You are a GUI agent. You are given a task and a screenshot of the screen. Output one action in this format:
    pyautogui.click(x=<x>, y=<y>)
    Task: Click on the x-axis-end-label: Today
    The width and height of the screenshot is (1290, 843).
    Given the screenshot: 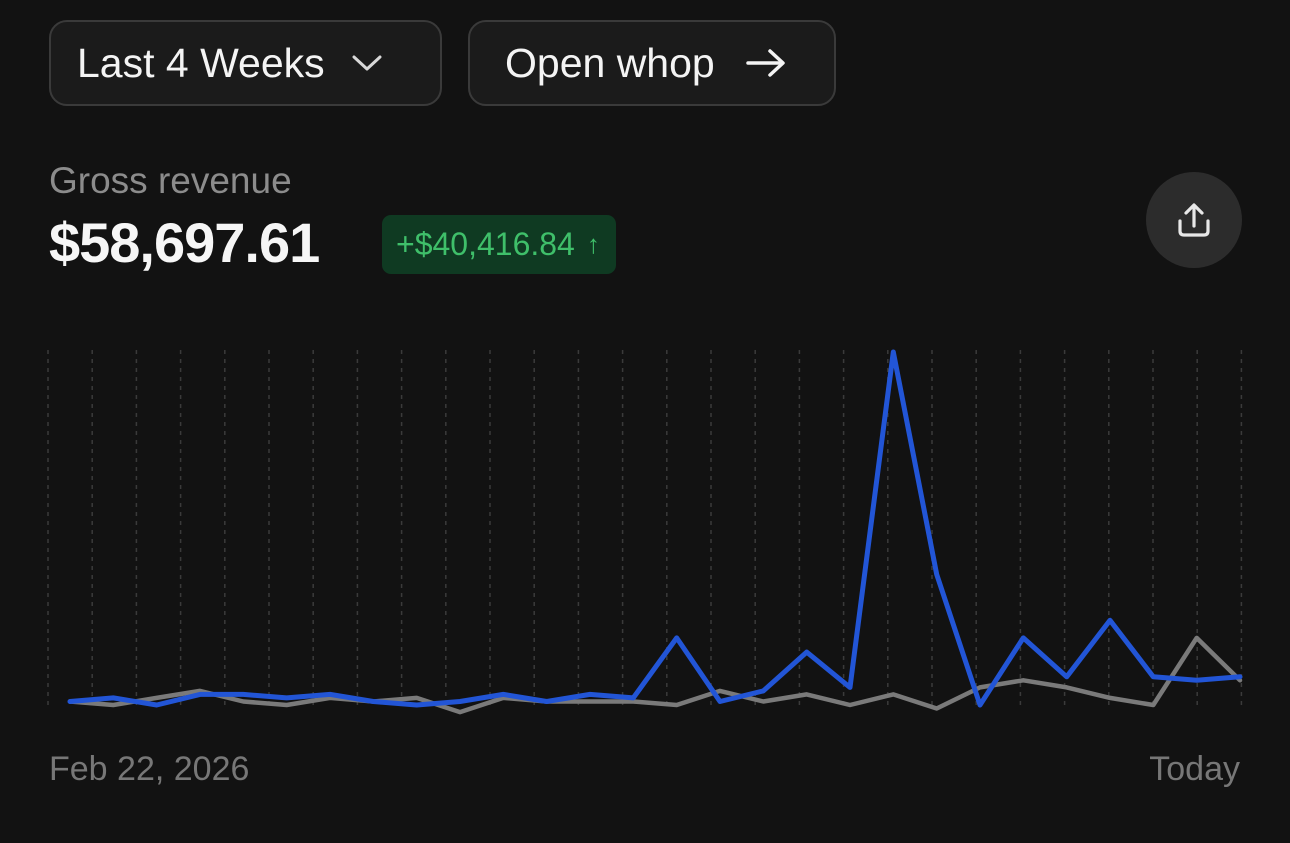 What is the action you would take?
    pyautogui.click(x=1194, y=769)
    